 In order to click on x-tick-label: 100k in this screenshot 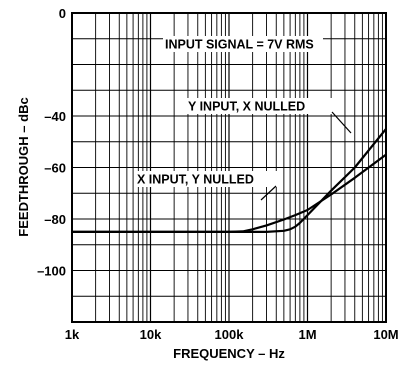, I will do `click(230, 334)`.